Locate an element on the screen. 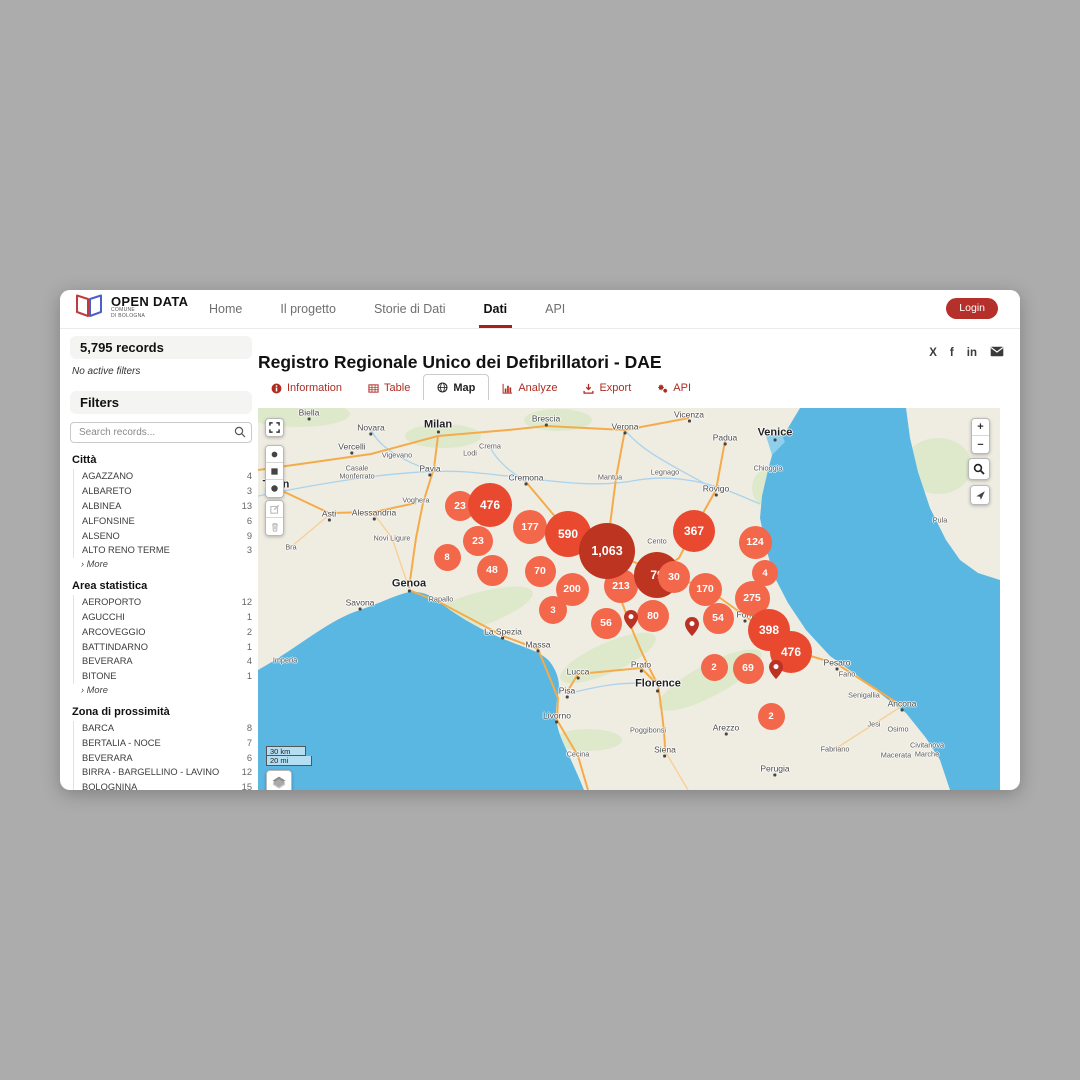 This screenshot has width=1080, height=1080. facet-item: BIRRA - BARGELLINO - LAVINO 12 is located at coordinates (167, 772).